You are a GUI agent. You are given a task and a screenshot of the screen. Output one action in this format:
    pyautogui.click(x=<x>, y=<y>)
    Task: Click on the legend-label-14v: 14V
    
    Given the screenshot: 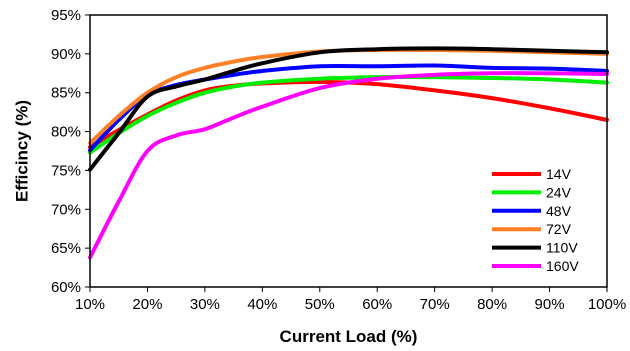 What is the action you would take?
    pyautogui.click(x=559, y=174)
    